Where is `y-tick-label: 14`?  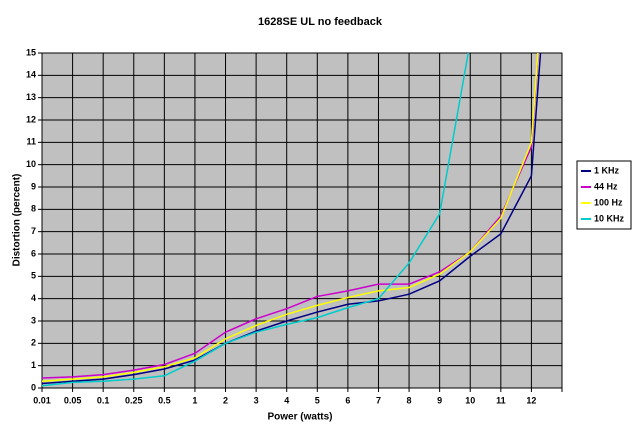 y-tick-label: 14 is located at coordinates (31, 75).